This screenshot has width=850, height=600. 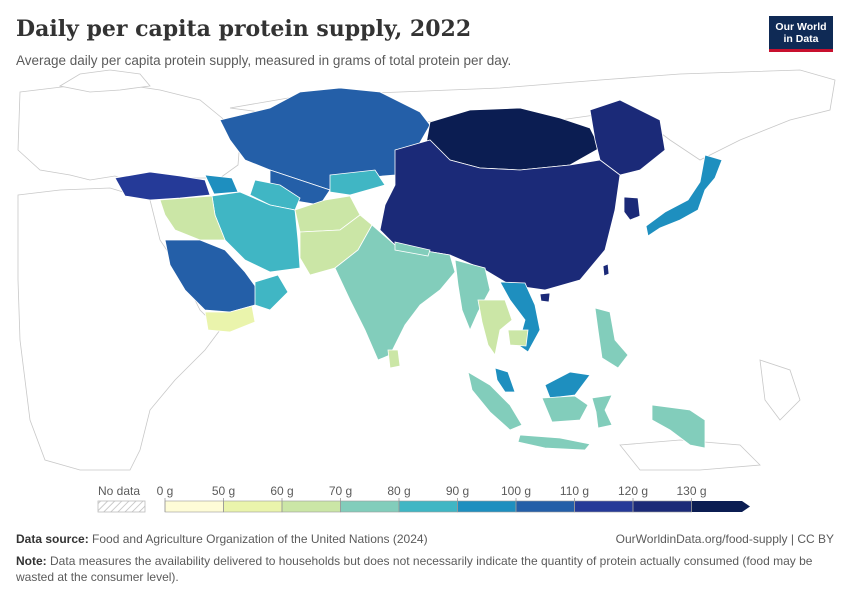 What do you see at coordinates (632, 208) in the screenshot?
I see `korea` at bounding box center [632, 208].